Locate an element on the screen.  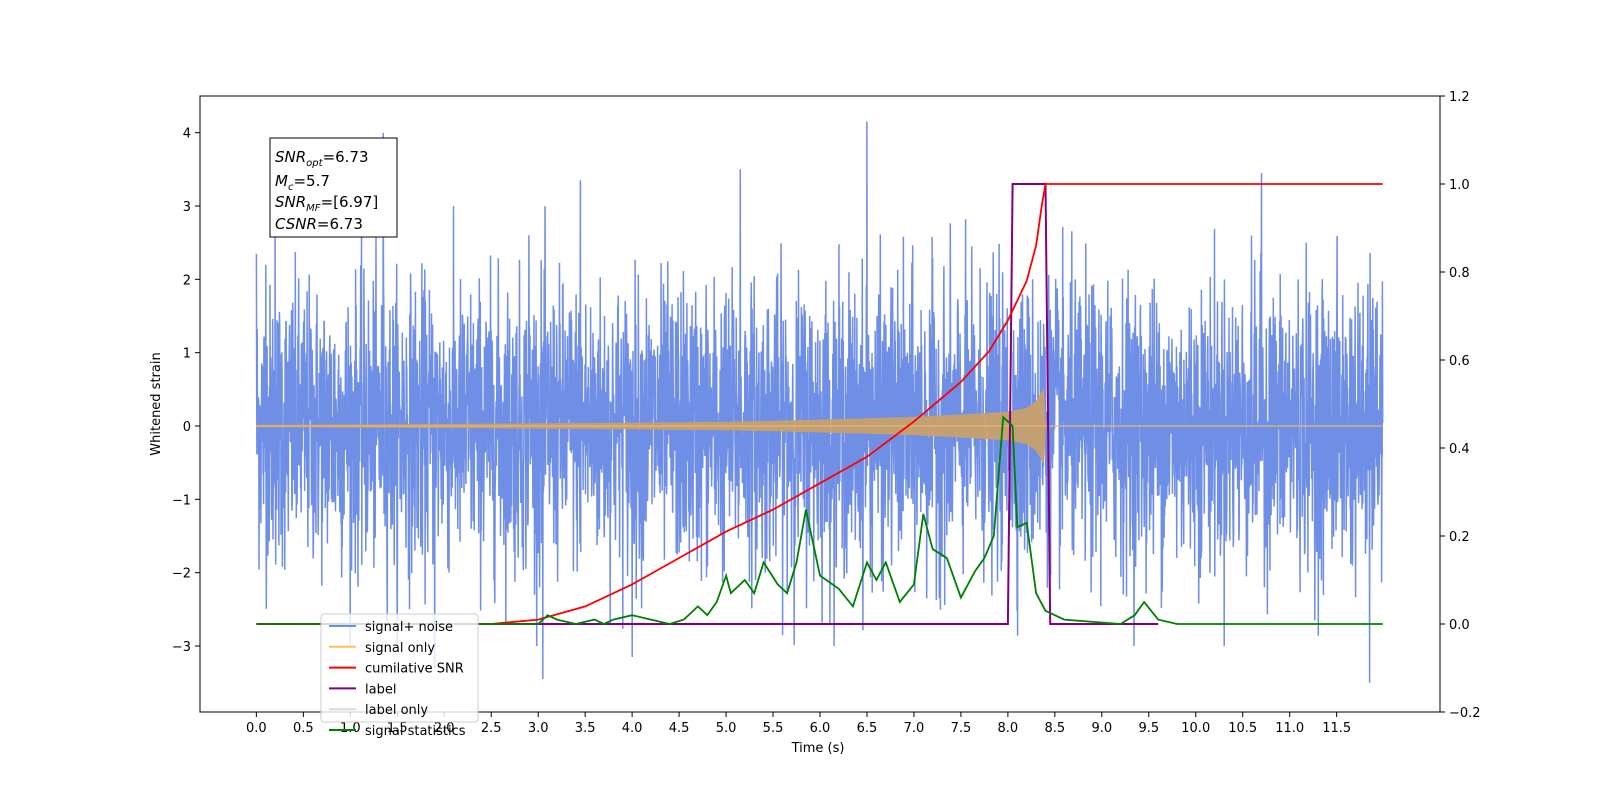
legend-label: label only is located at coordinates (396, 710).